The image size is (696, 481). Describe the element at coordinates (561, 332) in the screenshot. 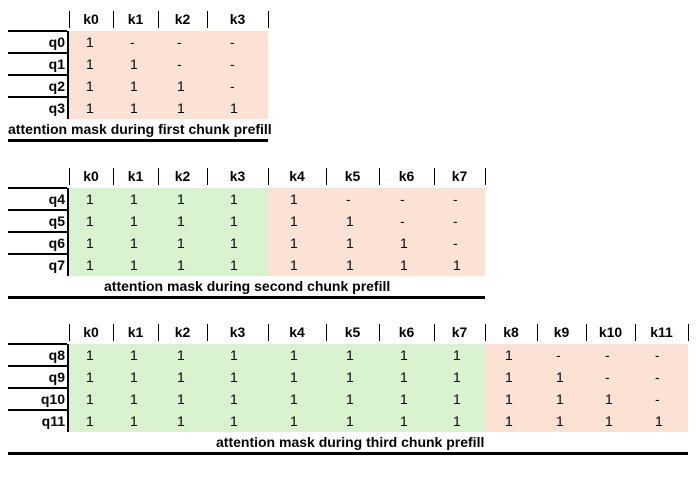

I see `column-header-k9: k9` at that location.